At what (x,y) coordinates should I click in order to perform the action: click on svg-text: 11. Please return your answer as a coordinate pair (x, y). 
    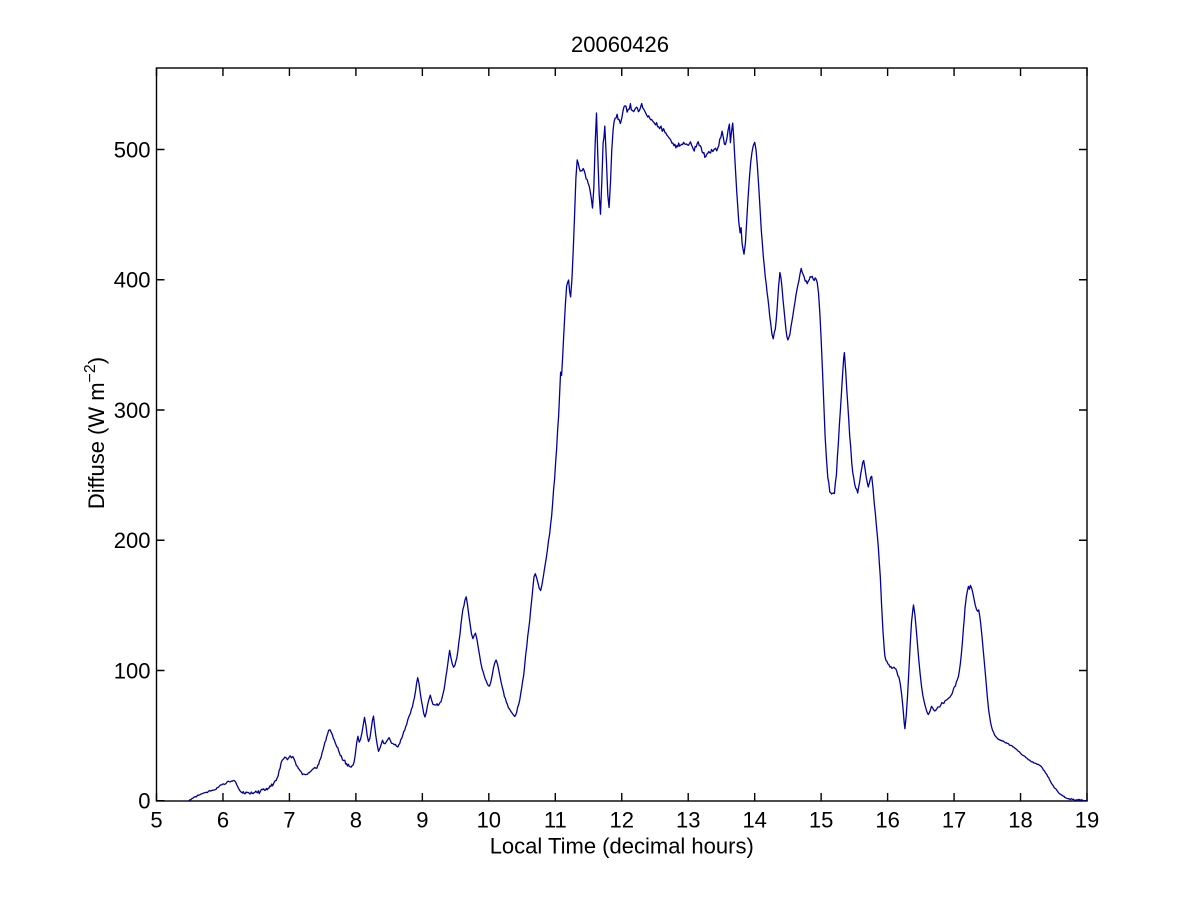
    Looking at the image, I should click on (555, 820).